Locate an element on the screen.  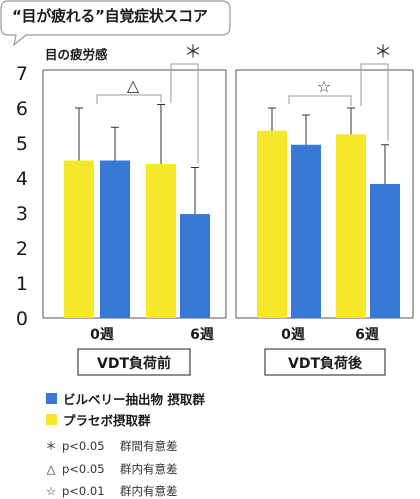
chart-title: “目が疲れる”自覚症状スコア is located at coordinates (110, 16).